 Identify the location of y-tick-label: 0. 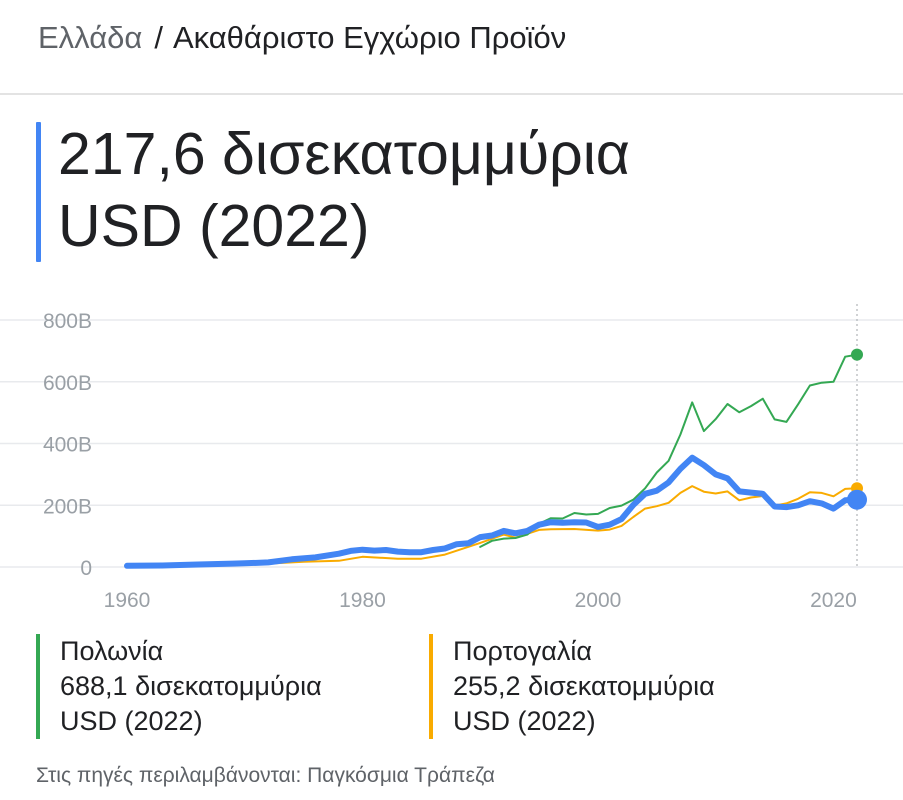
(86, 568).